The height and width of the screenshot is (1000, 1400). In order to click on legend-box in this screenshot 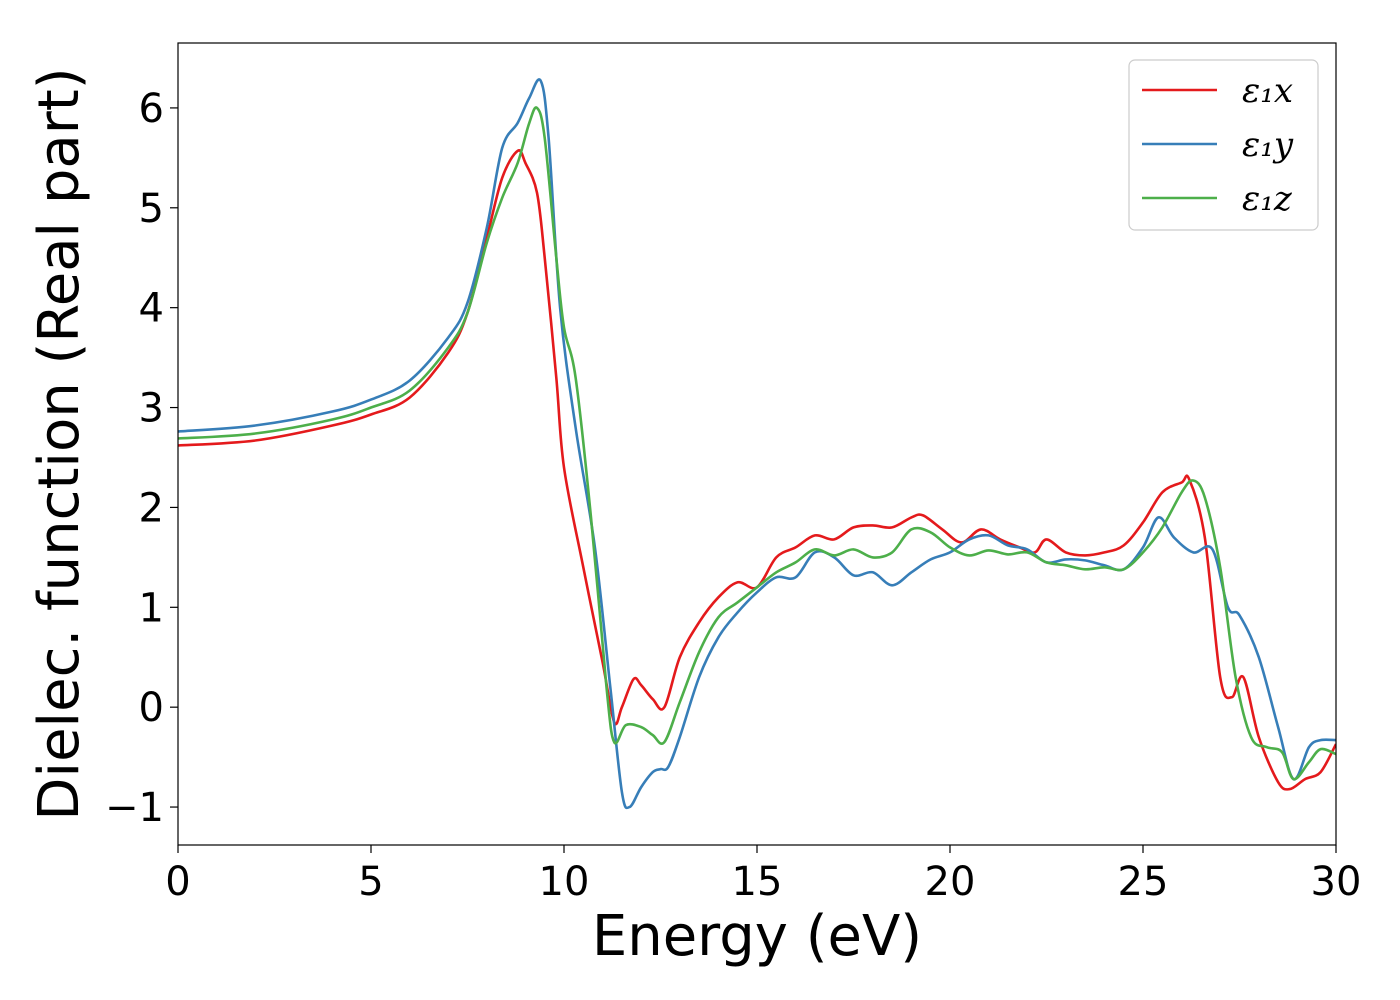, I will do `click(1223, 145)`.